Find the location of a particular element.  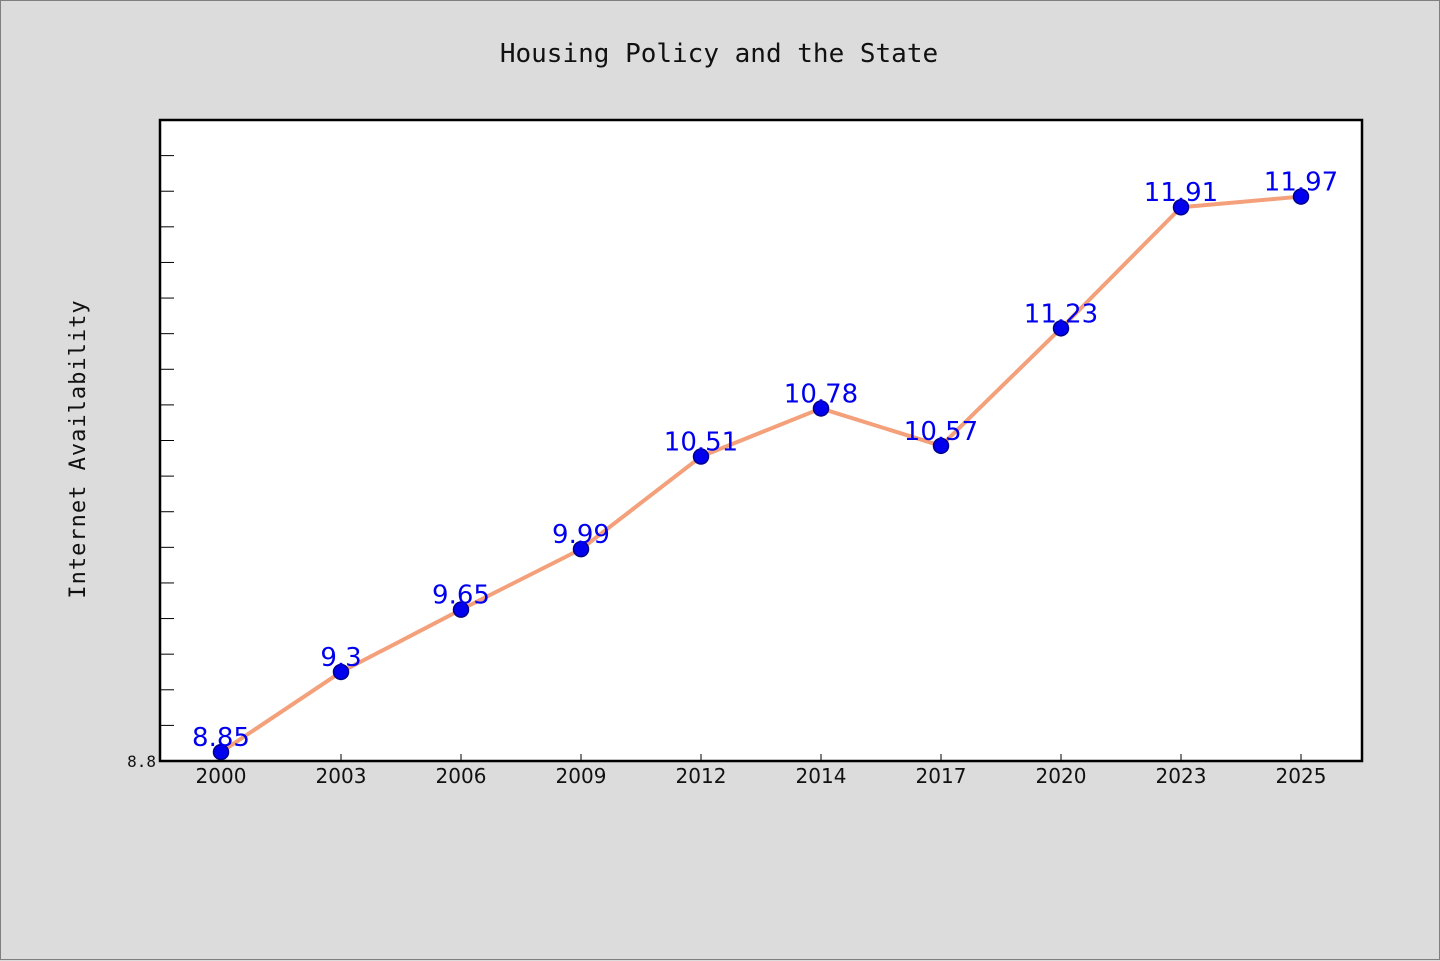

data-label: 9.99 is located at coordinates (581, 535).